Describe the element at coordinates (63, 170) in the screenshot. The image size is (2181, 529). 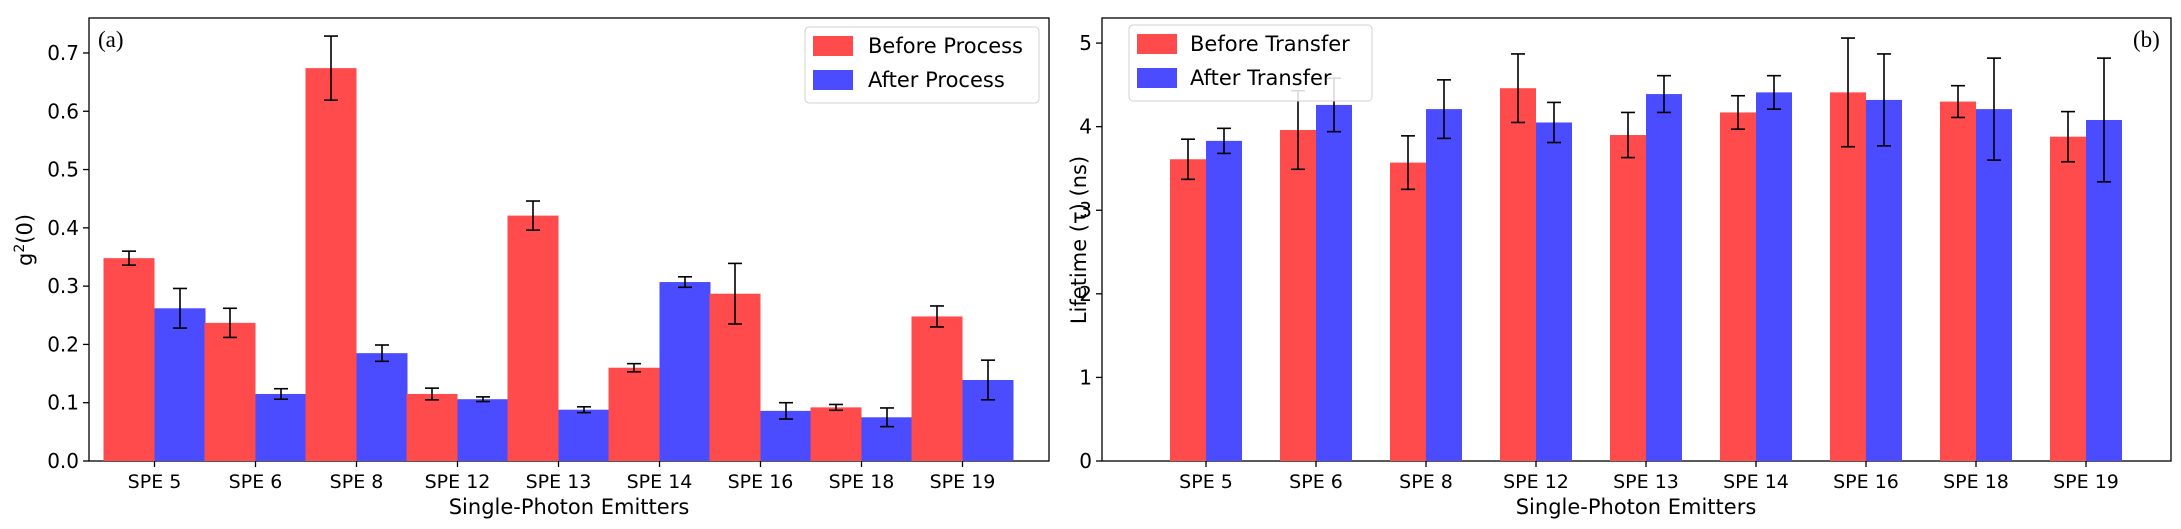
I see `y-tick-label: 0.5` at that location.